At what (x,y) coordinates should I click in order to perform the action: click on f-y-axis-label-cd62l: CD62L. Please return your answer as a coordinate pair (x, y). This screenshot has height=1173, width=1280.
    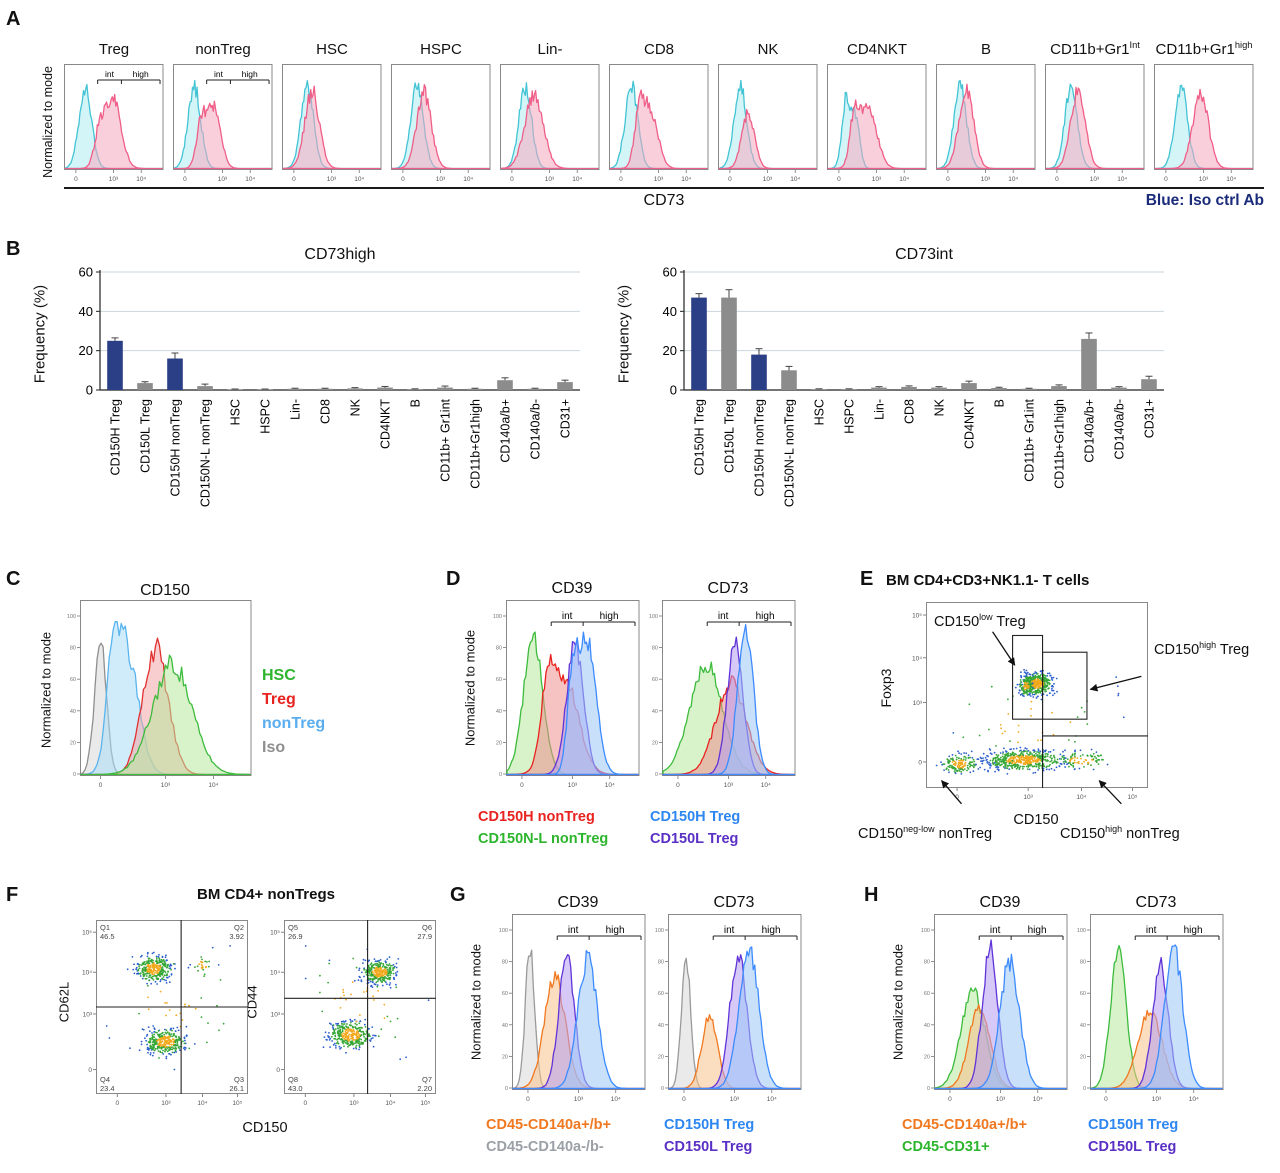
    Looking at the image, I should click on (64, 1002).